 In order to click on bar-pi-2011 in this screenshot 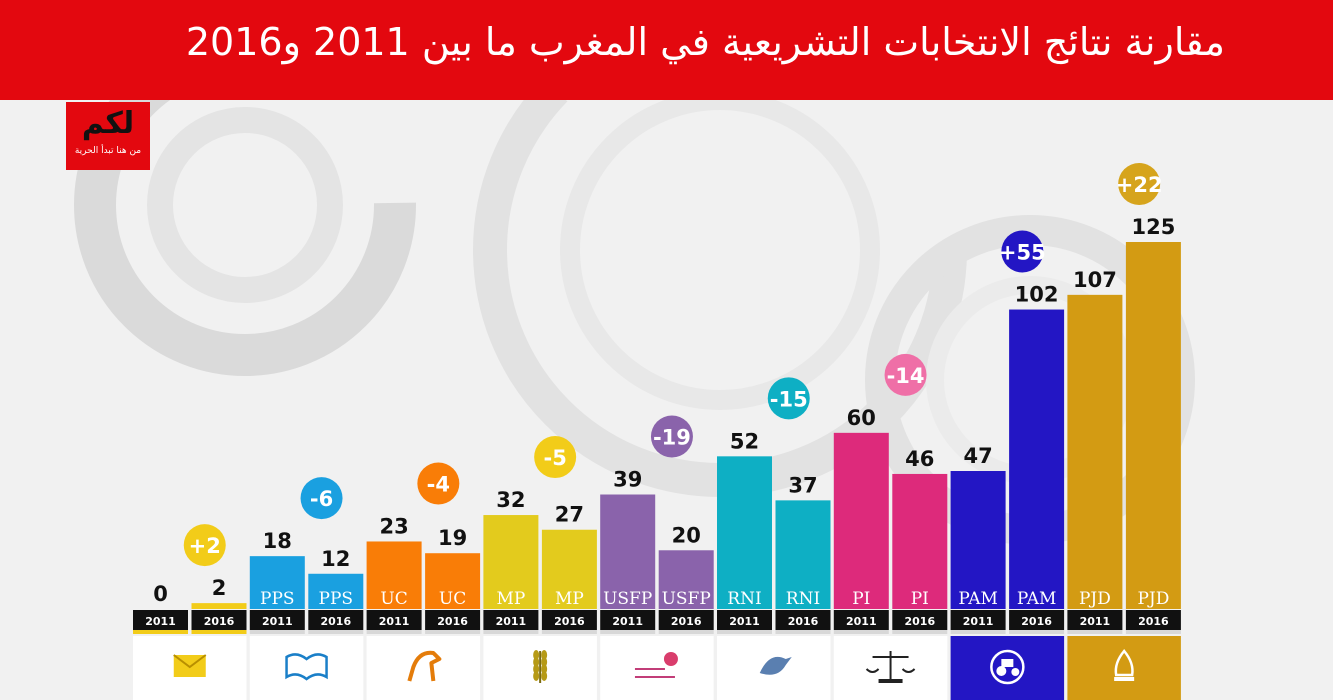, I will do `click(861, 520)`.